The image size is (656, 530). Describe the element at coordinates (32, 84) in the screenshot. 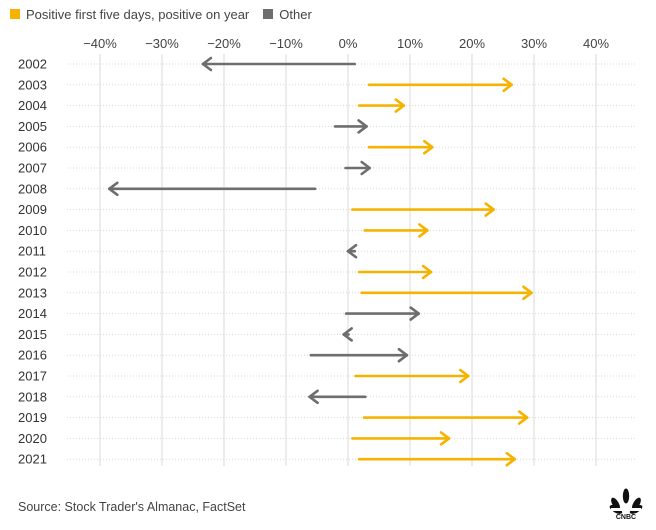

I see `y-tick-label: 2003` at that location.